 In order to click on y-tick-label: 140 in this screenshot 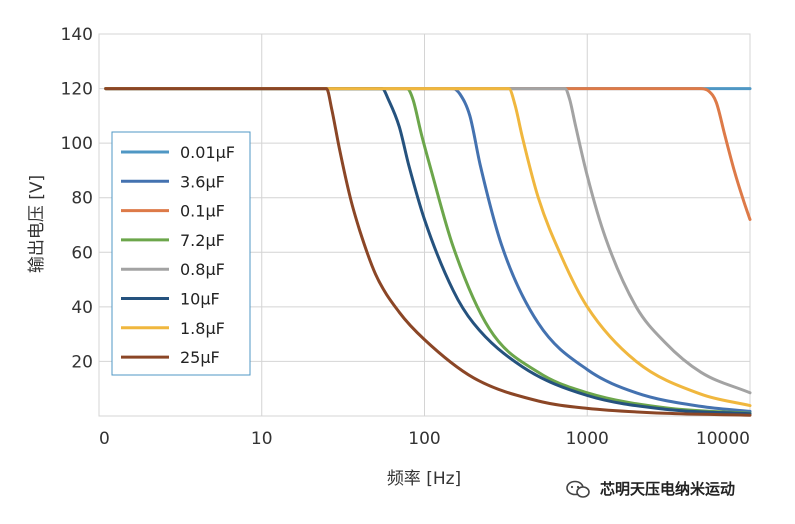, I will do `click(77, 35)`.